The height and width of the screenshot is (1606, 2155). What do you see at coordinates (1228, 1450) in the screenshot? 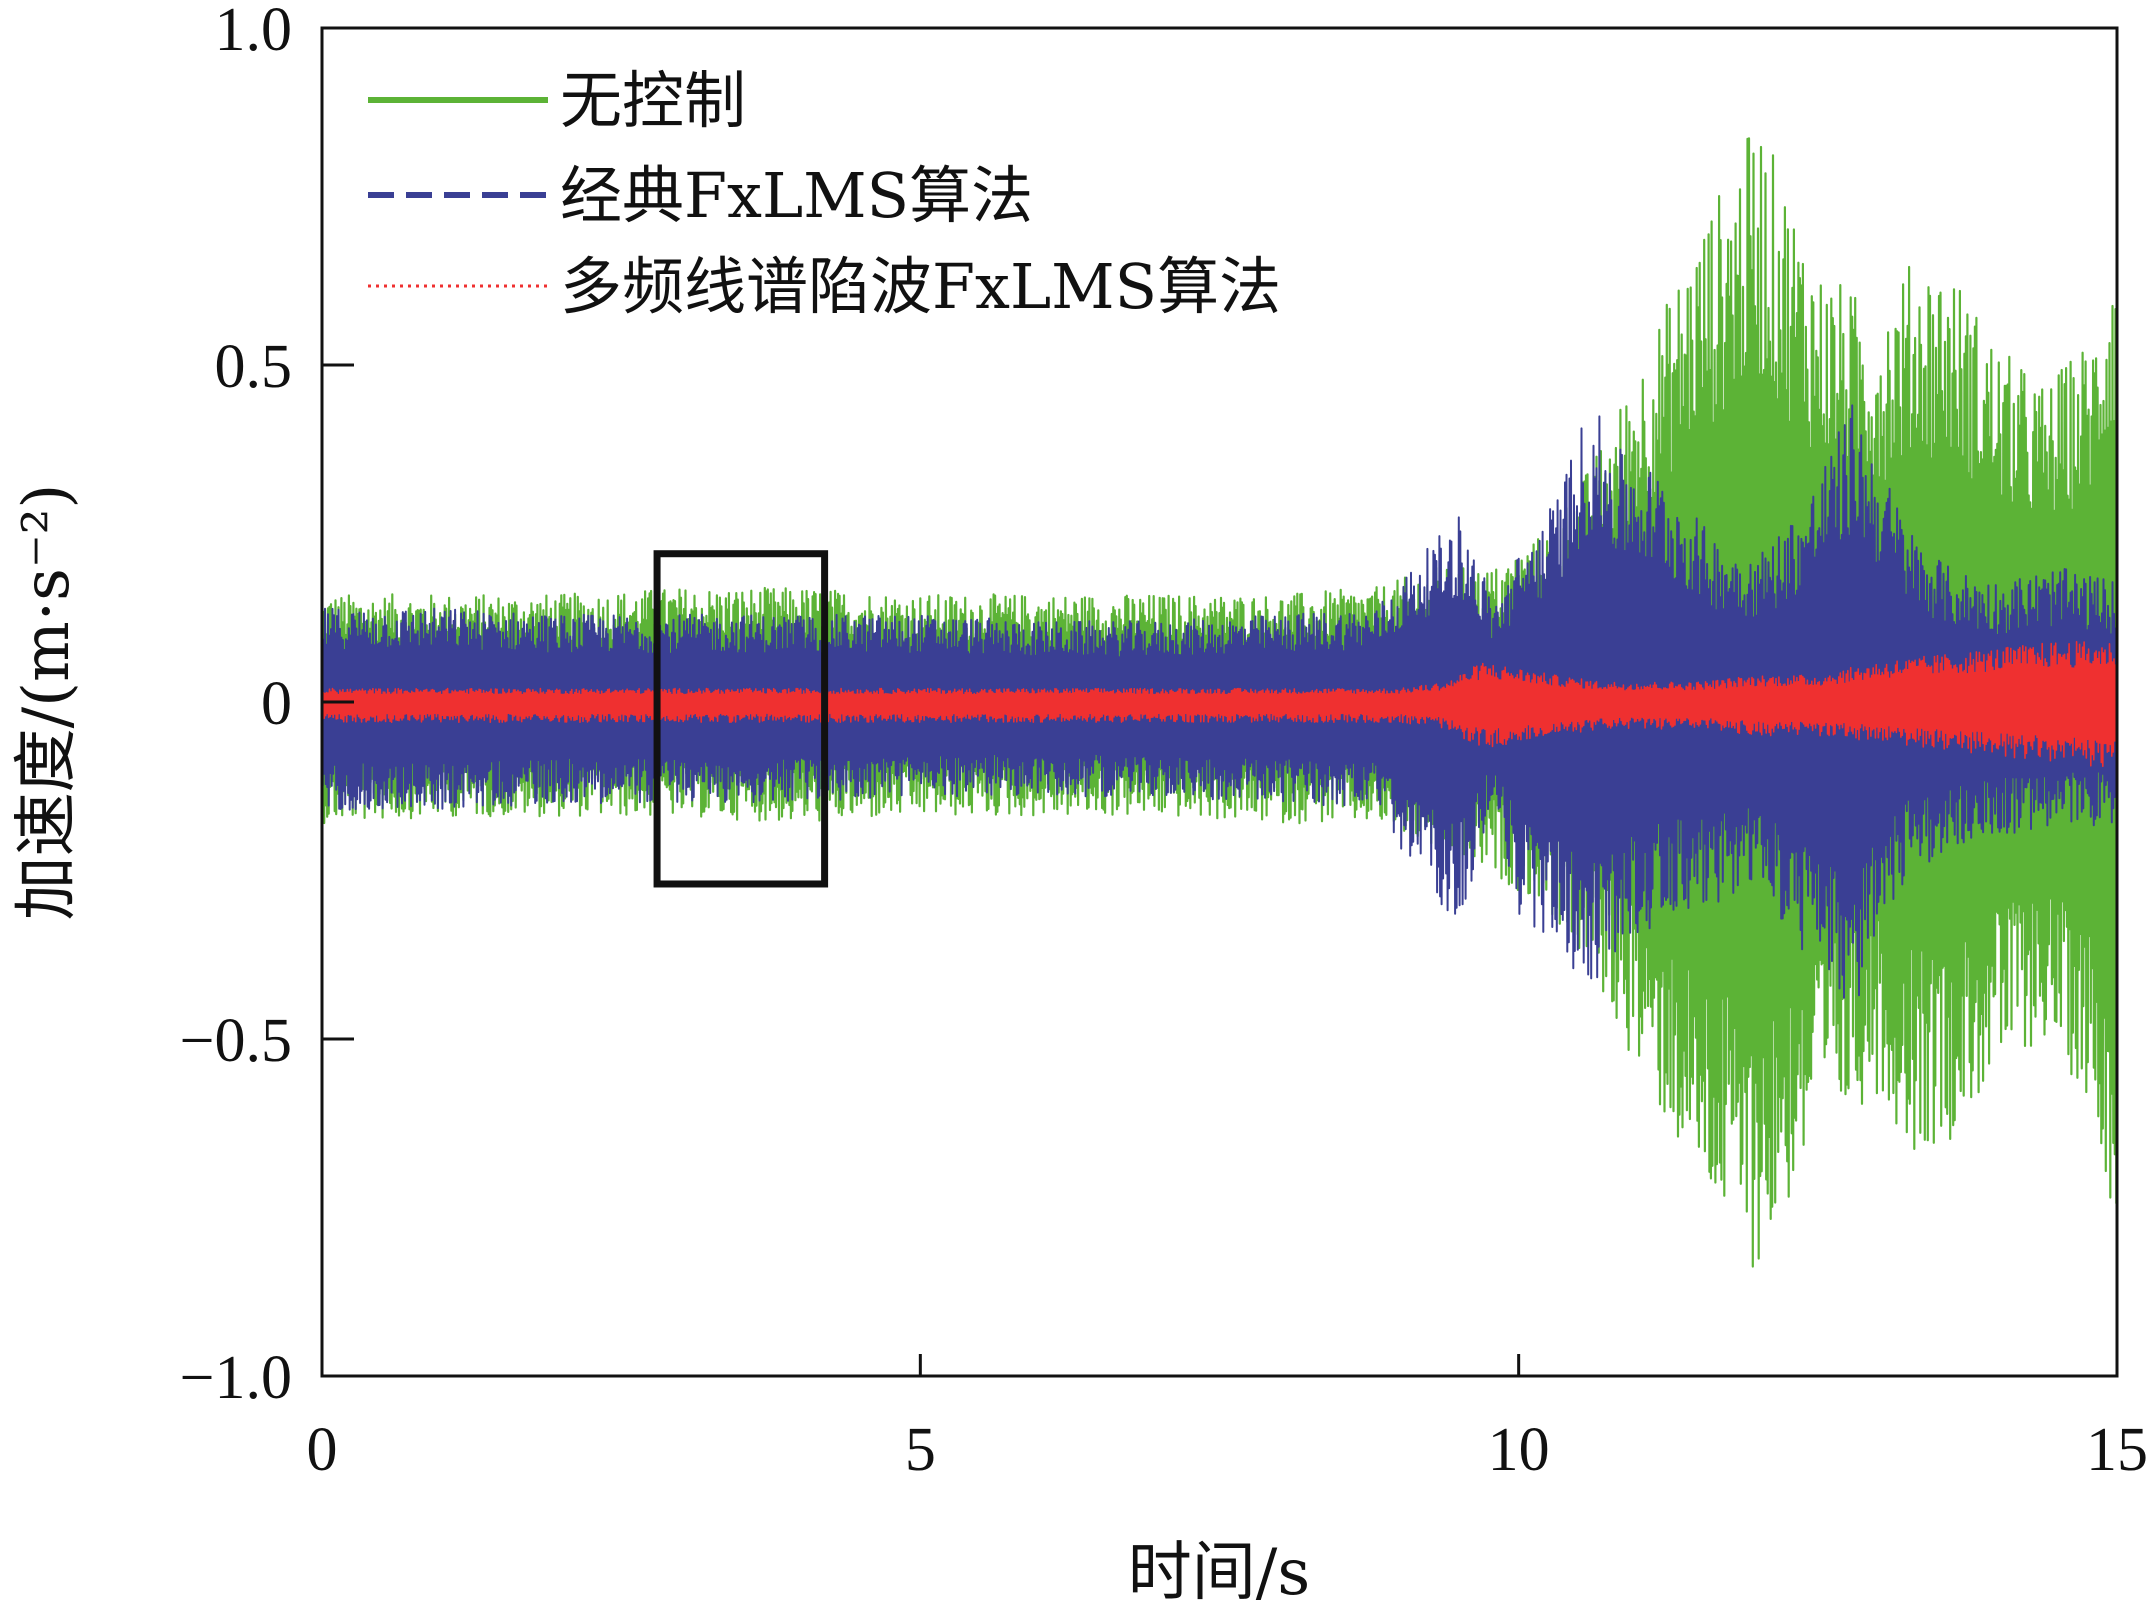
I see `x-tick-labels: 0 5 10 15` at bounding box center [1228, 1450].